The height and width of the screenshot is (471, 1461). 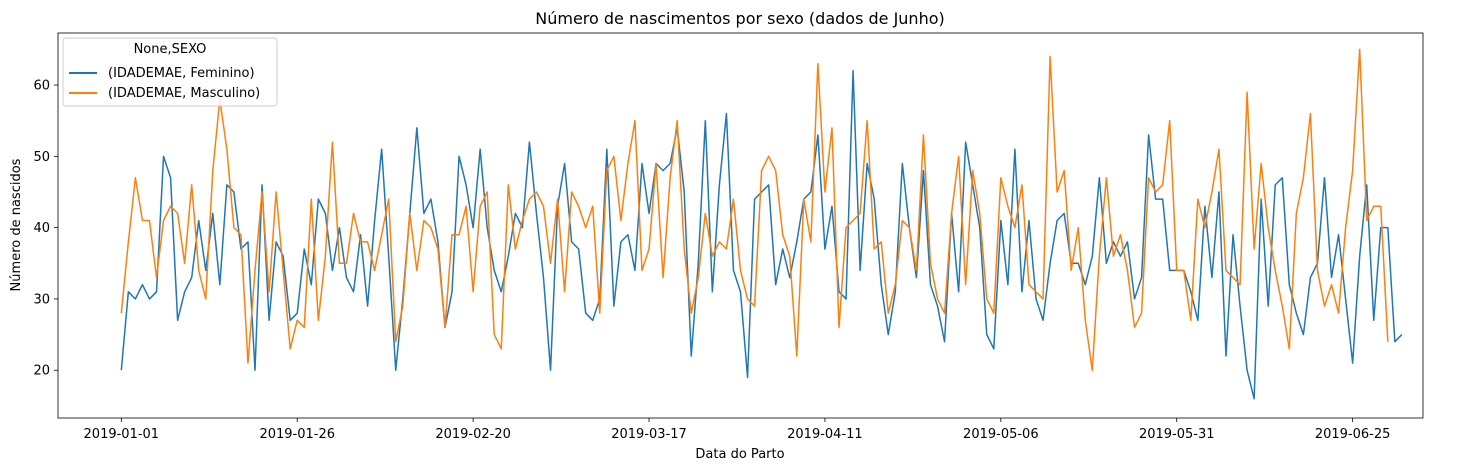 I want to click on x-tick-label: 2019-03-17, so click(x=649, y=434).